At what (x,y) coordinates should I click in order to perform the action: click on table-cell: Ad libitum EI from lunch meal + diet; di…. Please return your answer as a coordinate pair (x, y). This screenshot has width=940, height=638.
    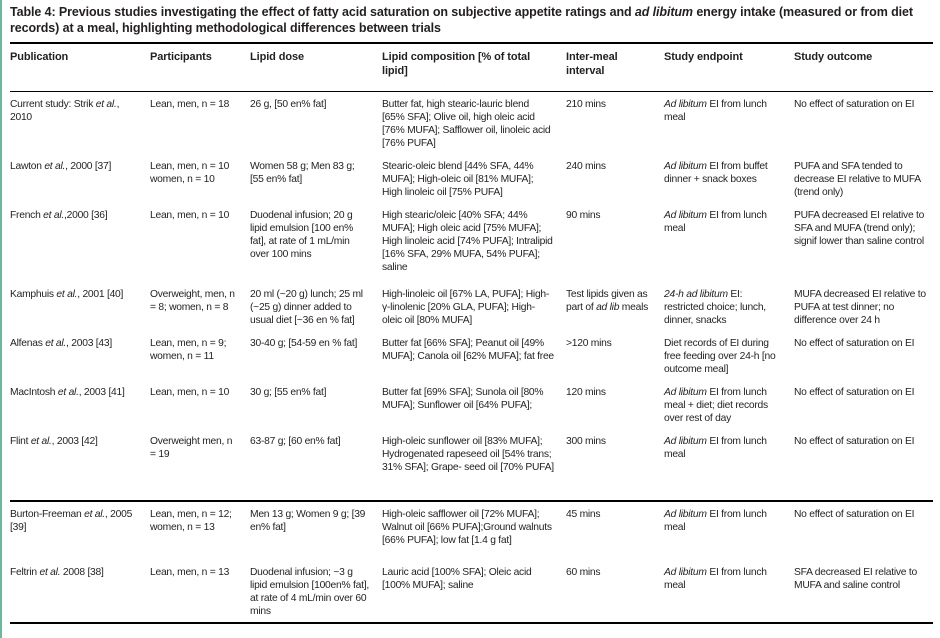
    Looking at the image, I should click on (729, 404).